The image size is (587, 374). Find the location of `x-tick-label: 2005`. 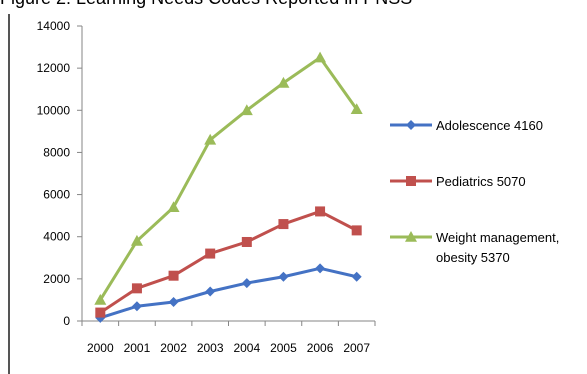

x-tick-label: 2005 is located at coordinates (283, 348).